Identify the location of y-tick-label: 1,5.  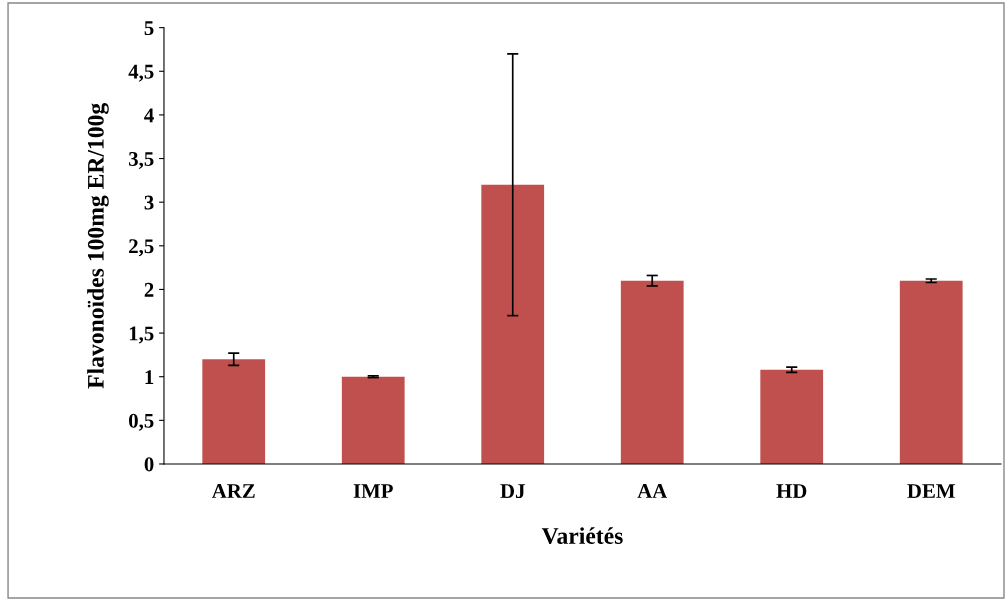
(141, 335).